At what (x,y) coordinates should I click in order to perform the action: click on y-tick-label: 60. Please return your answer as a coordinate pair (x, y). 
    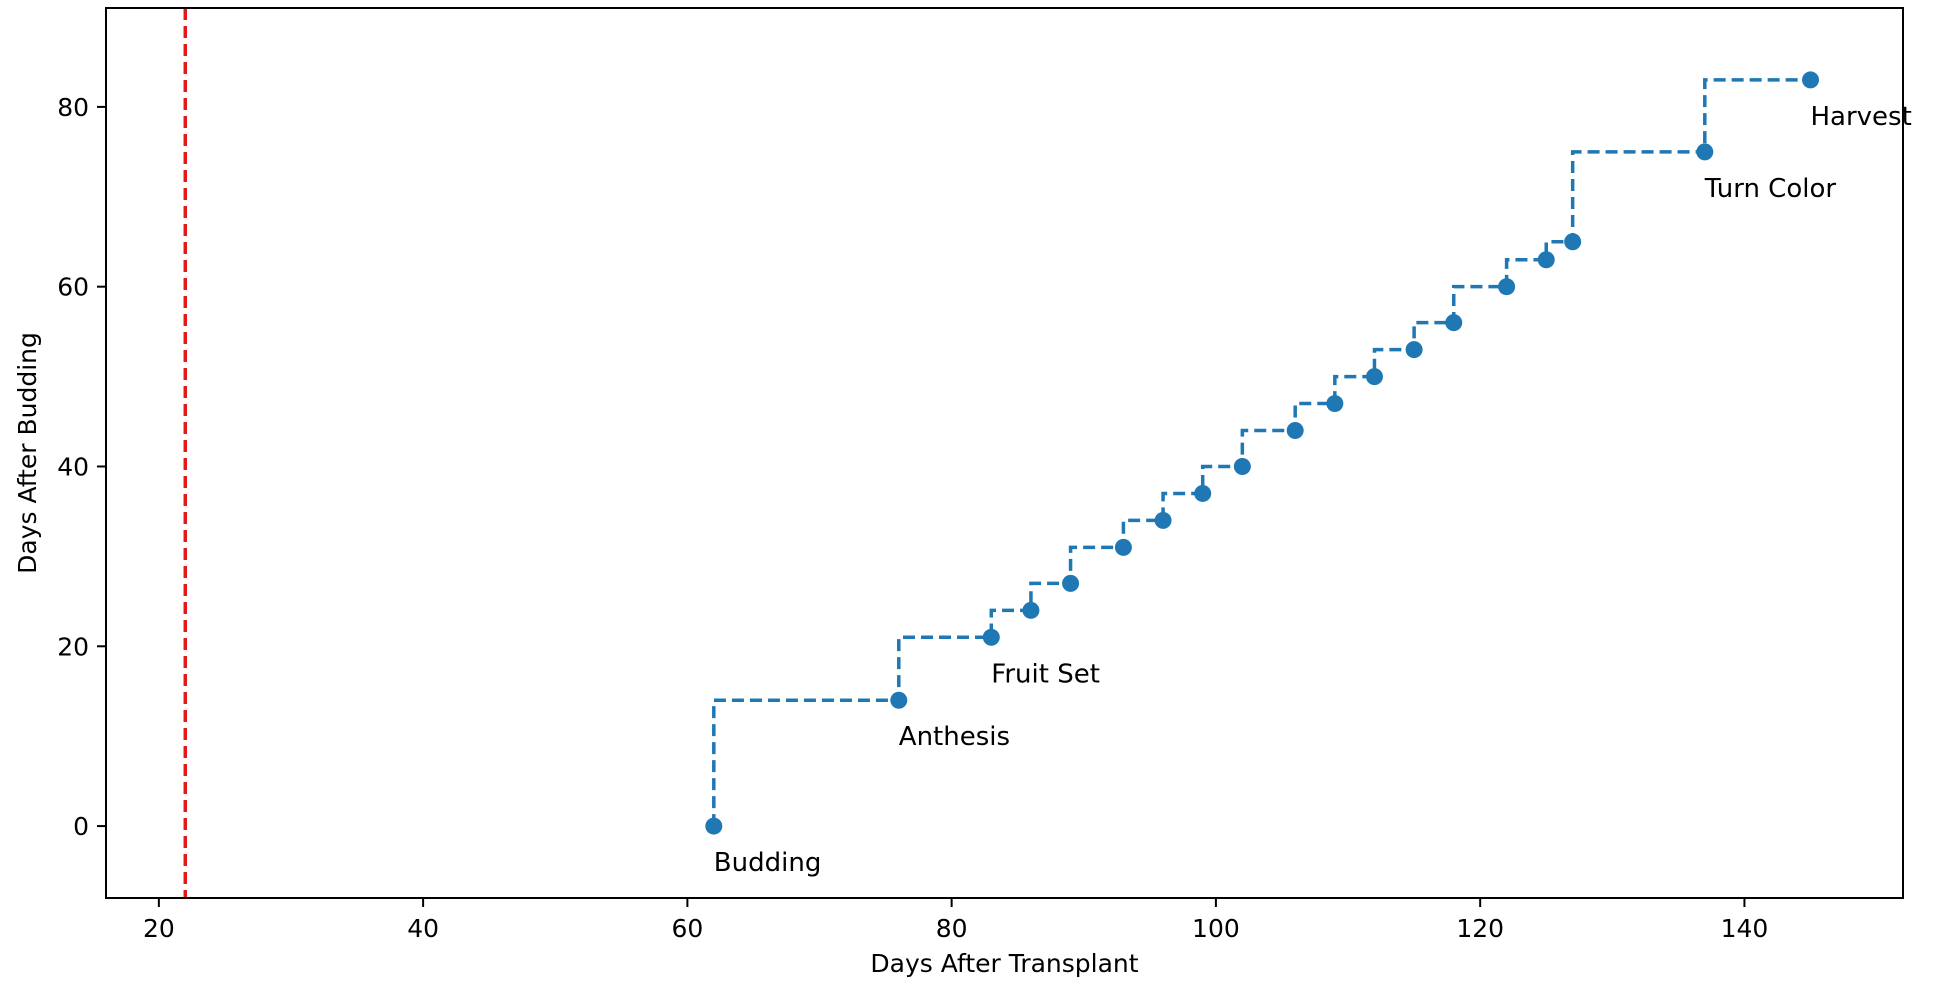
    Looking at the image, I should click on (73, 287).